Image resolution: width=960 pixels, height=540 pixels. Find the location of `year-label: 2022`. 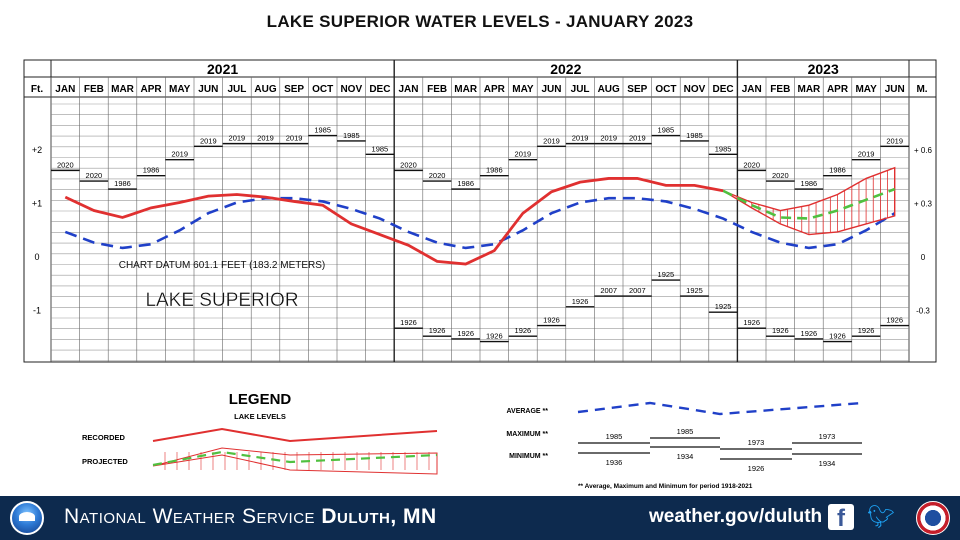

year-label: 2022 is located at coordinates (565, 69).